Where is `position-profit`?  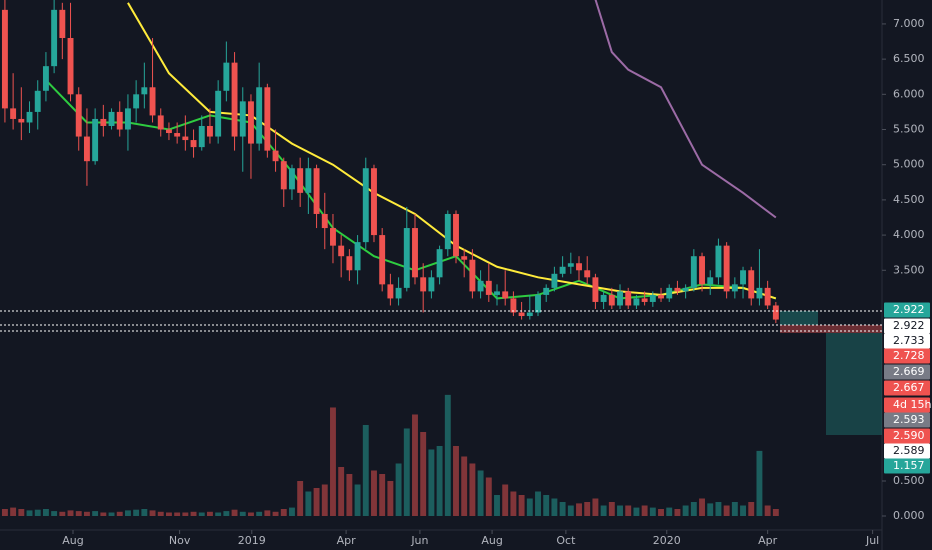
position-profit is located at coordinates (799, 318).